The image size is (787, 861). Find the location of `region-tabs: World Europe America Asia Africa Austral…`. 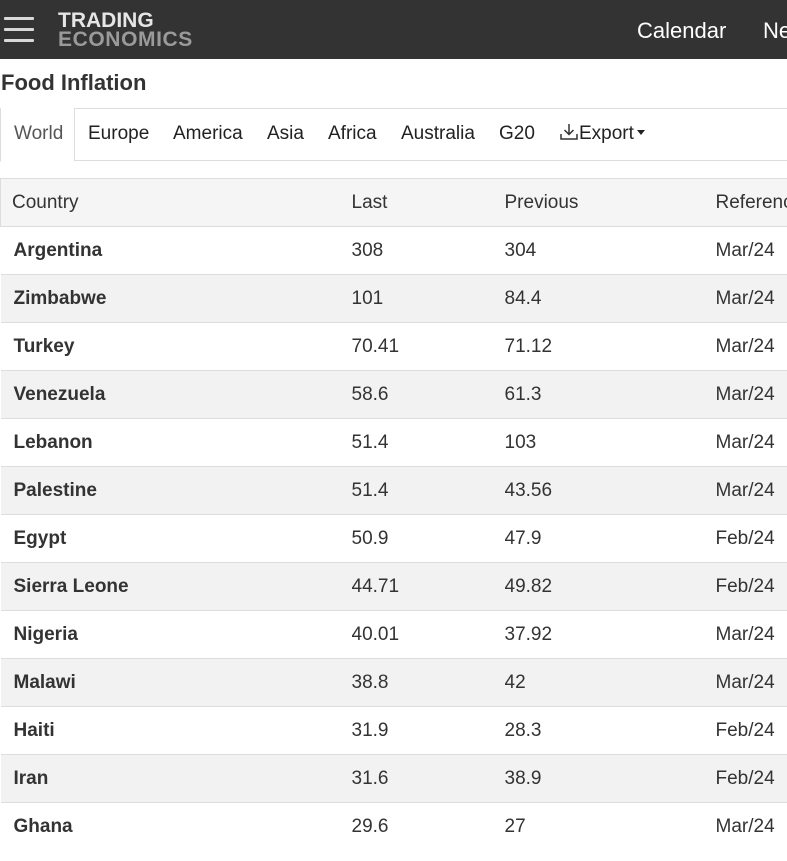

region-tabs: World Europe America Asia Africa Austral… is located at coordinates (393, 135).